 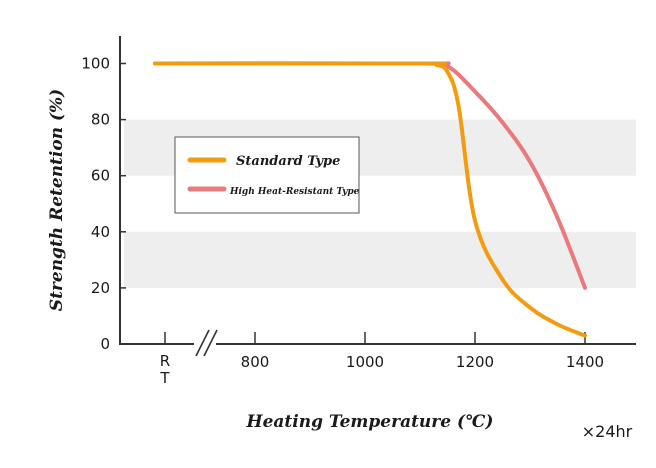 I want to click on y-tick-label: 20, so click(x=100, y=288).